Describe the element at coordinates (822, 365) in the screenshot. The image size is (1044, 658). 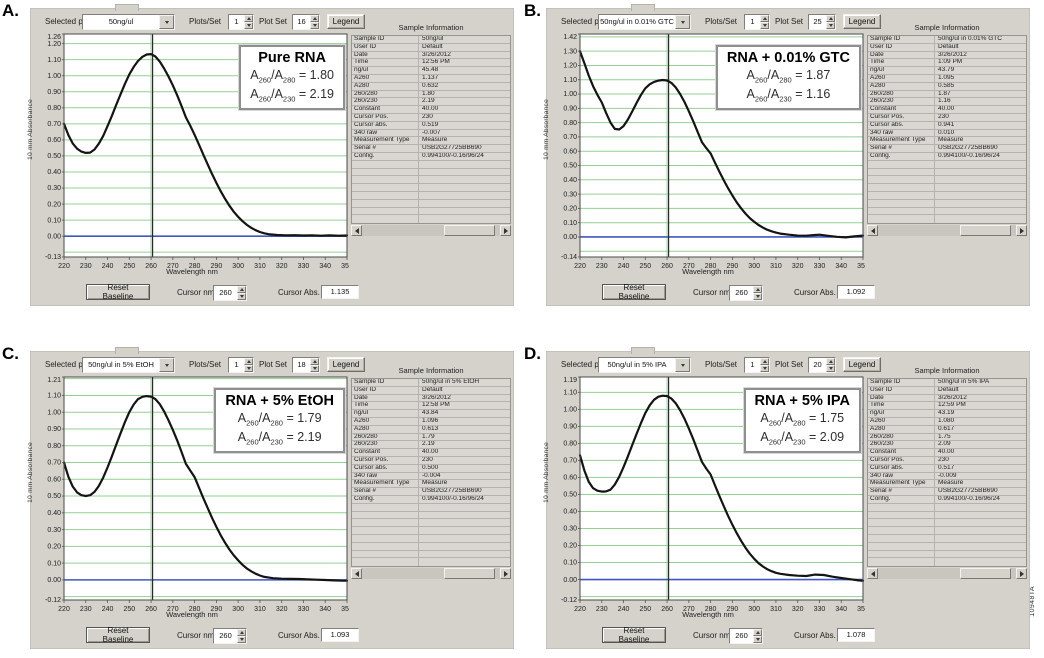
I see `plot-set-stepper: 20` at that location.